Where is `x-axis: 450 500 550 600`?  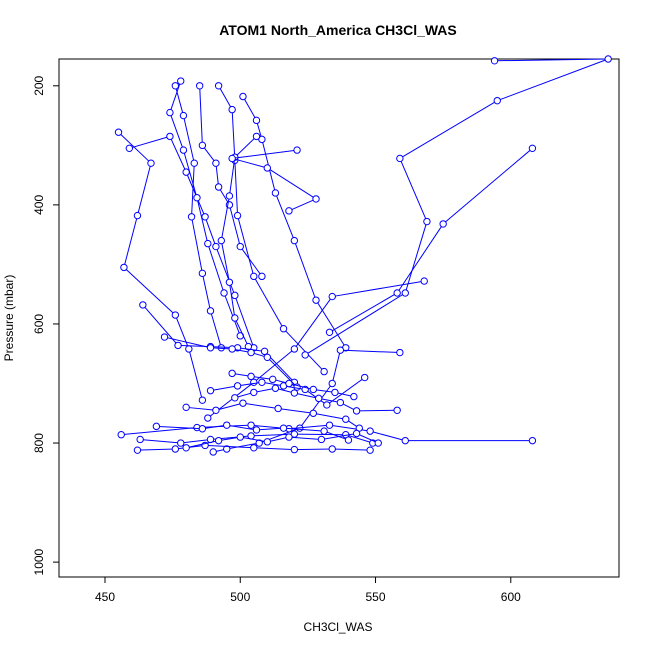
x-axis: 450 500 550 600 is located at coordinates (308, 590).